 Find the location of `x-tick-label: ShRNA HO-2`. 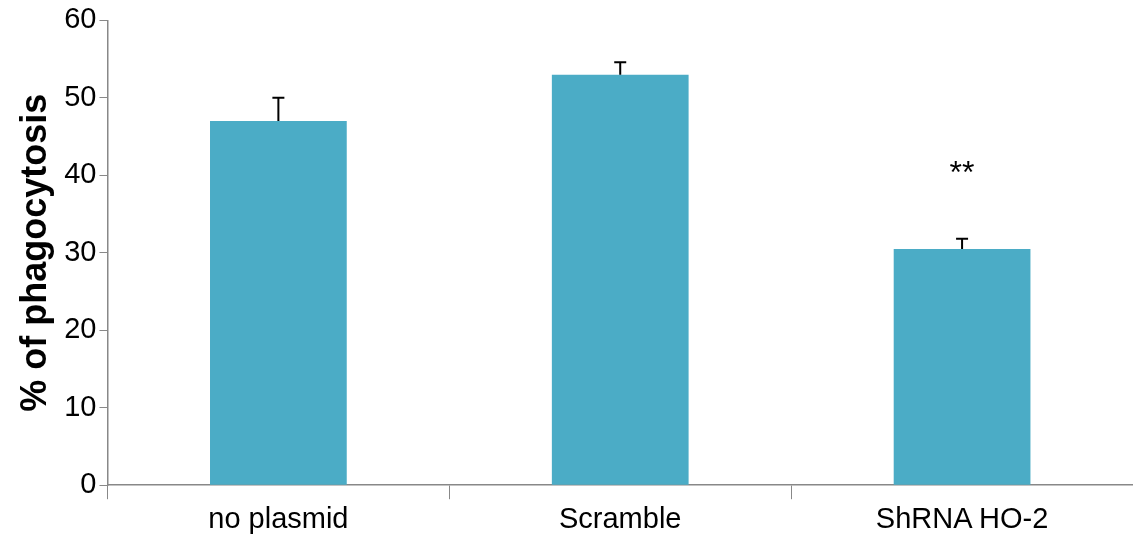

x-tick-label: ShRNA HO-2 is located at coordinates (962, 517).